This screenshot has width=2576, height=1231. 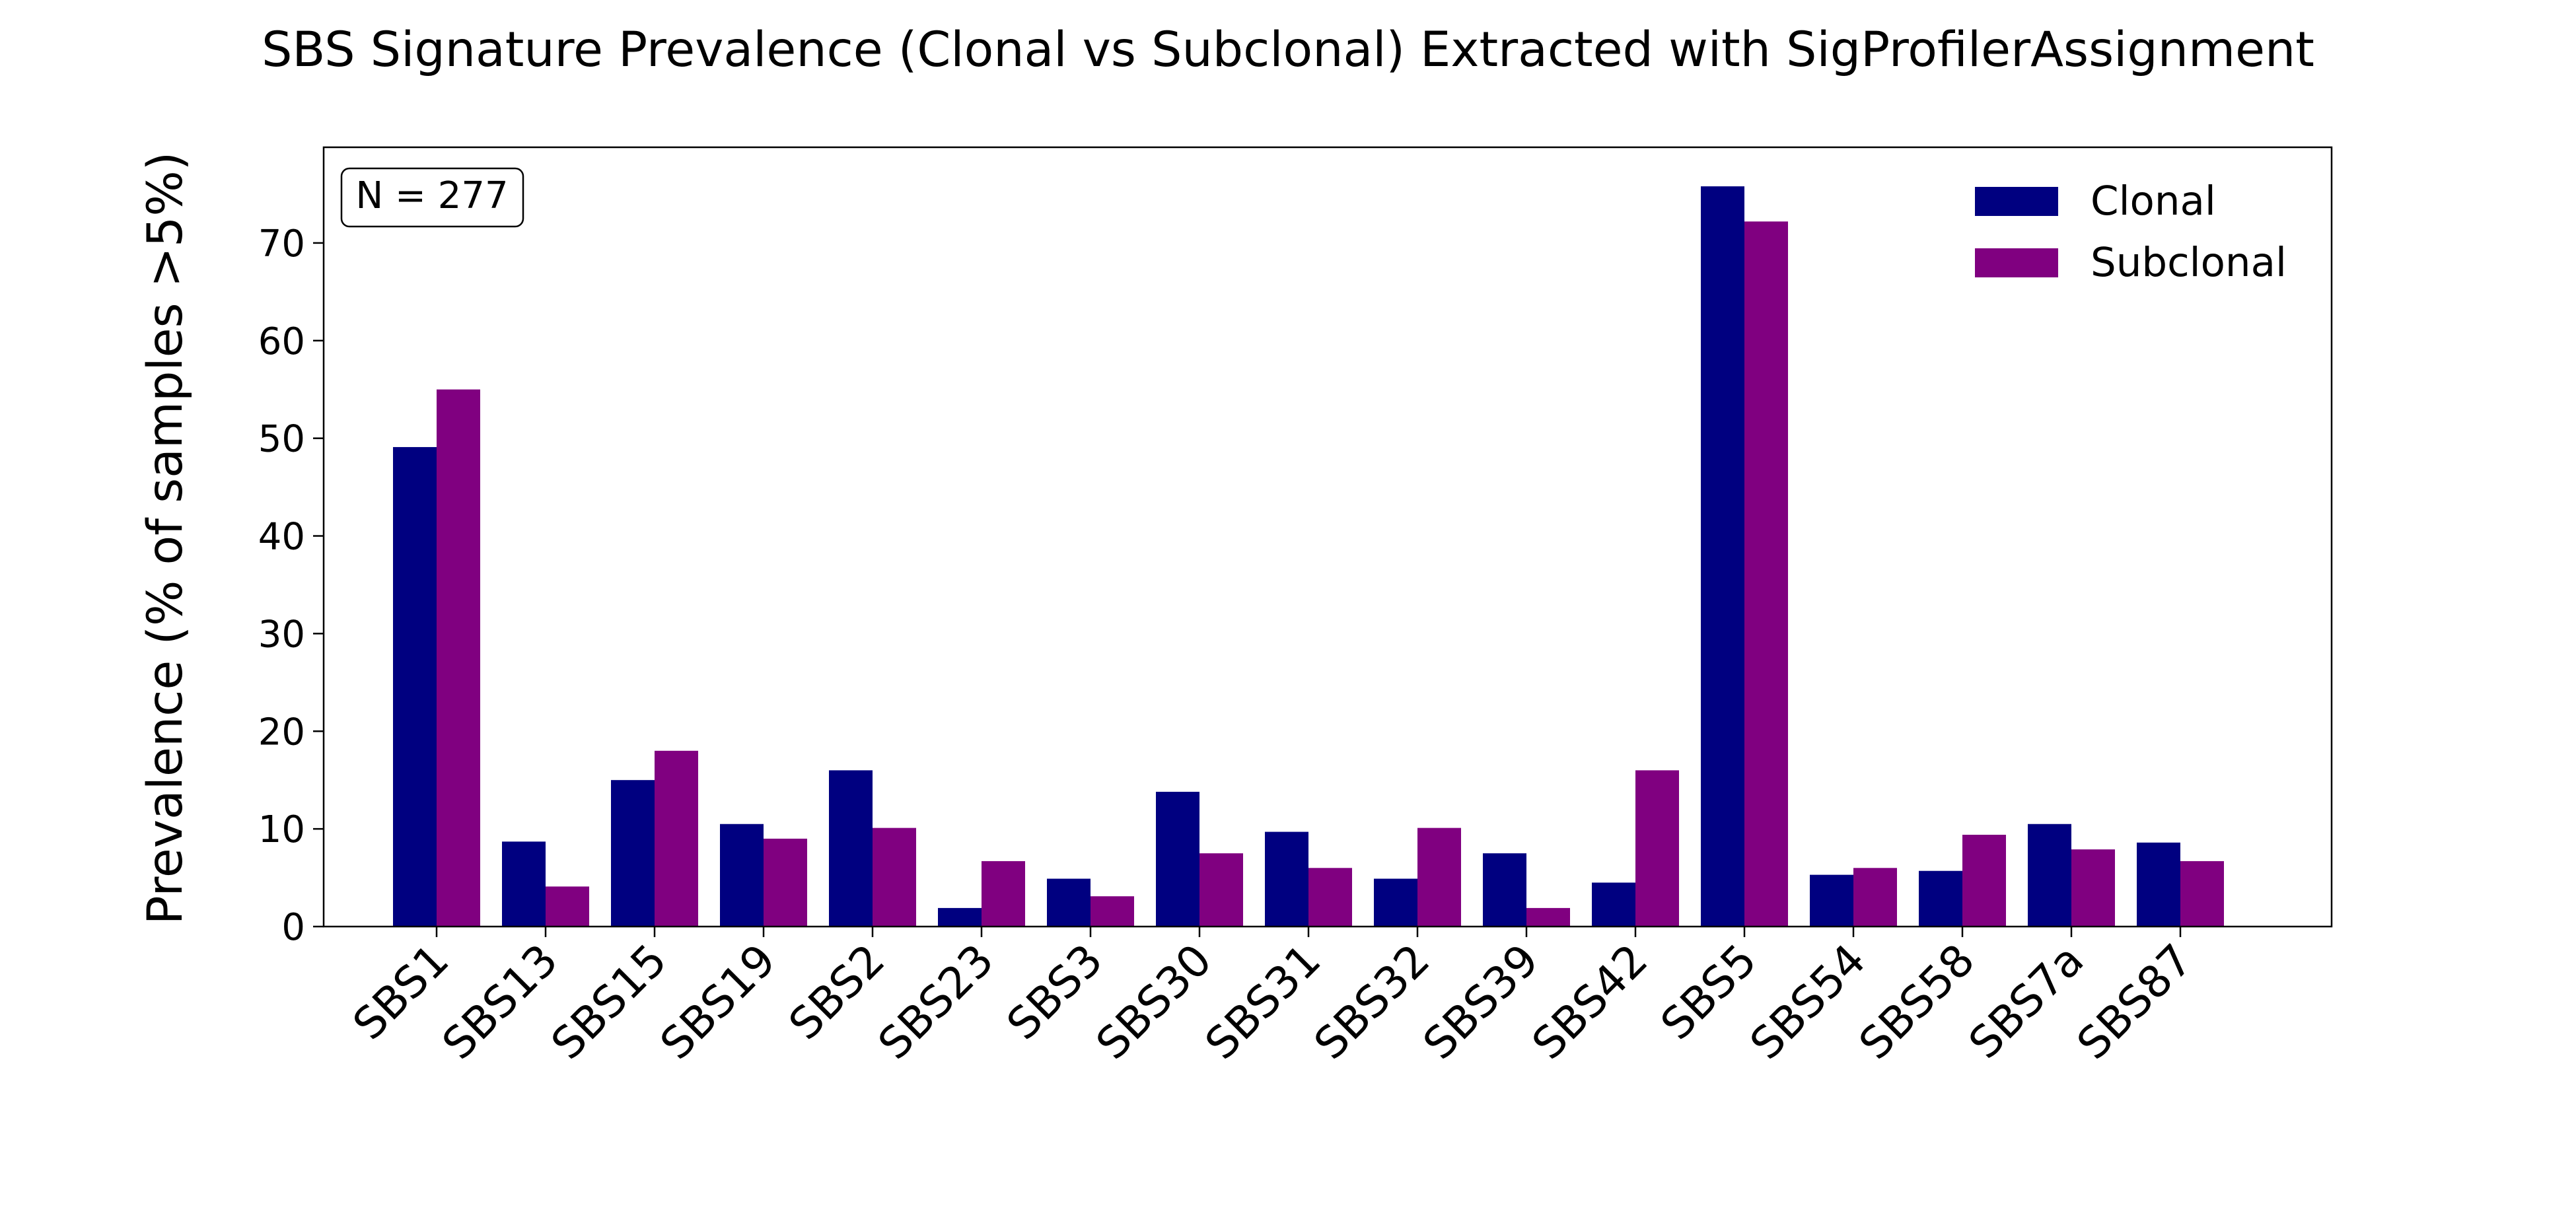 What do you see at coordinates (281, 439) in the screenshot?
I see `y-tick-label: 50` at bounding box center [281, 439].